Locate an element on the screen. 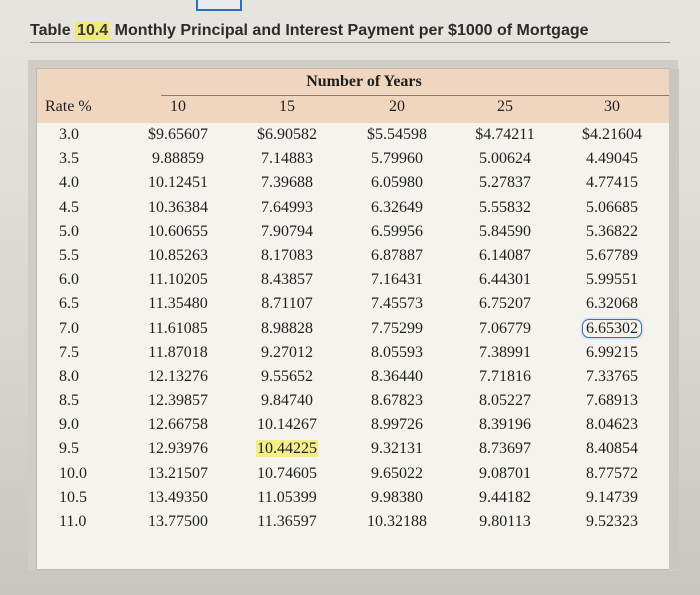 The image size is (700, 595). cell-value: 11.10205 is located at coordinates (178, 280).